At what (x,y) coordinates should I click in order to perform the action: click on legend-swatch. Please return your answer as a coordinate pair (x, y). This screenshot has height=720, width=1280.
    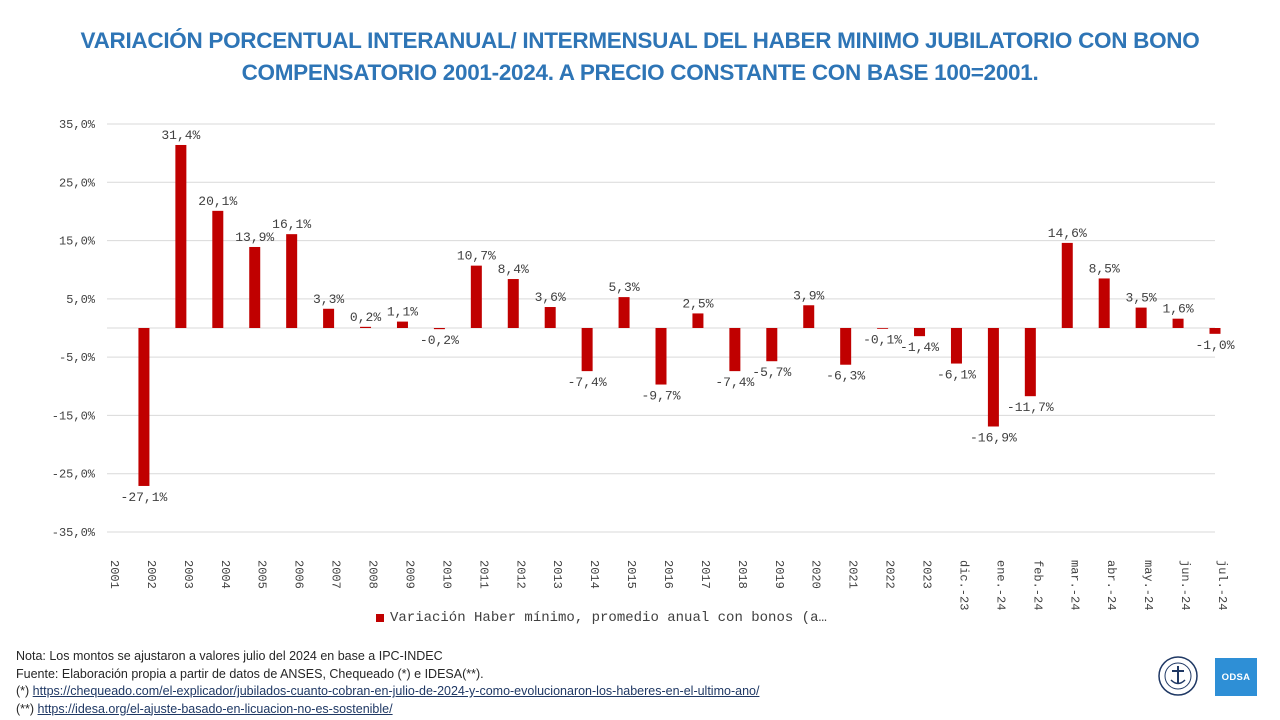
    Looking at the image, I should click on (380, 618).